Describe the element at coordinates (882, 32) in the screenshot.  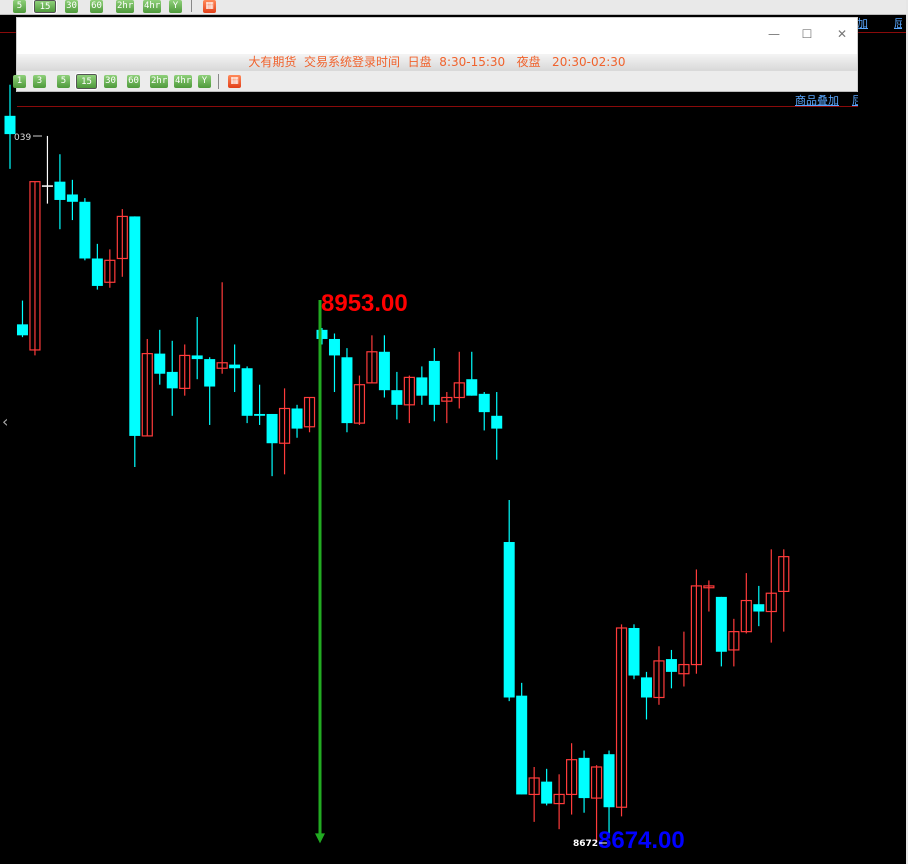
I see `header-divider` at that location.